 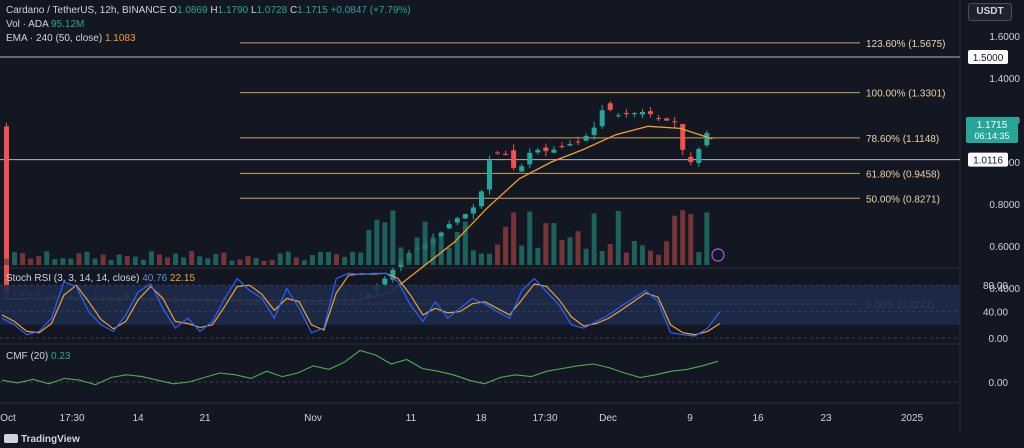 I want to click on price-tick-label: 0.8000, so click(x=1004, y=205).